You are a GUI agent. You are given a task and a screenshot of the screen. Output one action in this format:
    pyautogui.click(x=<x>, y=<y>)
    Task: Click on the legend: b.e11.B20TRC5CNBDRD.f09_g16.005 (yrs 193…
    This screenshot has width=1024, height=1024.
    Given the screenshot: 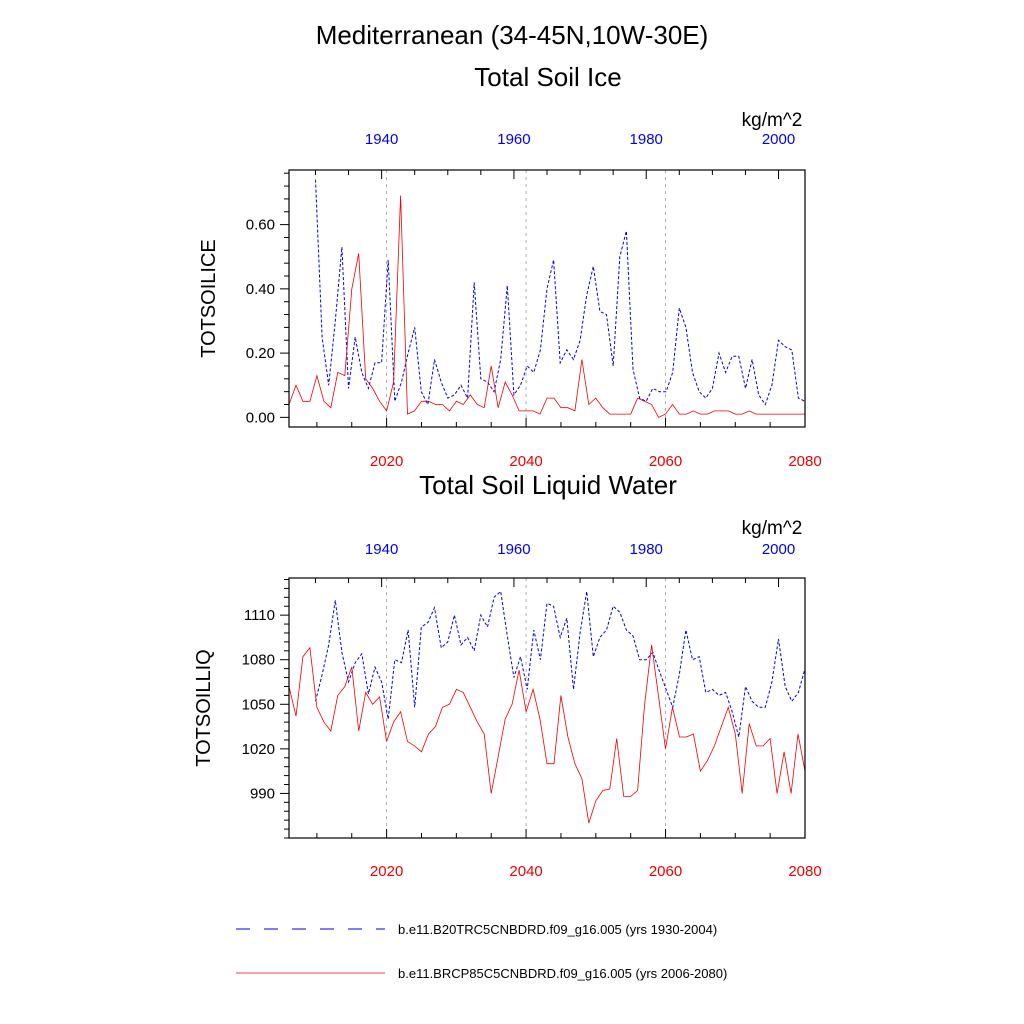 What is the action you would take?
    pyautogui.click(x=481, y=951)
    